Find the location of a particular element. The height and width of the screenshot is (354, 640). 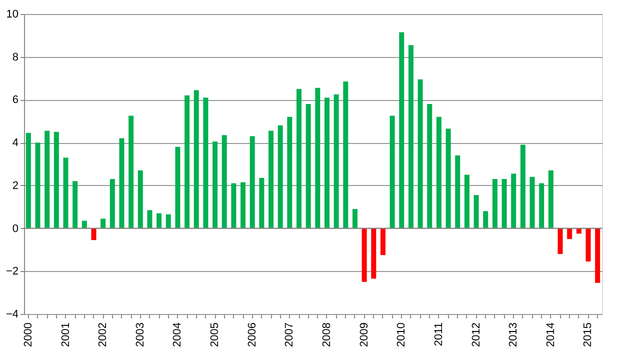

y-tick-label: 0 is located at coordinates (15, 228).